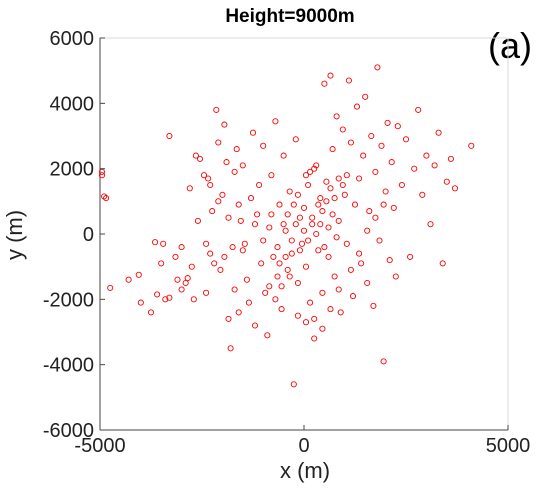 The height and width of the screenshot is (488, 560). What do you see at coordinates (14, 235) in the screenshot?
I see `y-axis-label: y (m)` at bounding box center [14, 235].